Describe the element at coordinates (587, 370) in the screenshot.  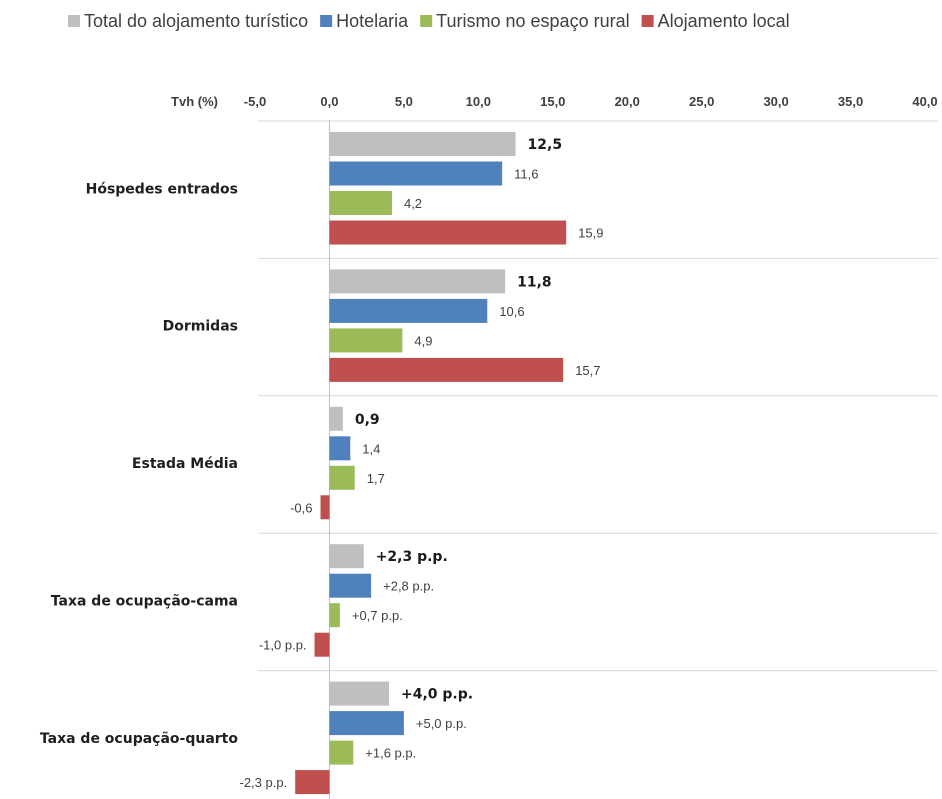
I see `data-label: 15,7` at that location.